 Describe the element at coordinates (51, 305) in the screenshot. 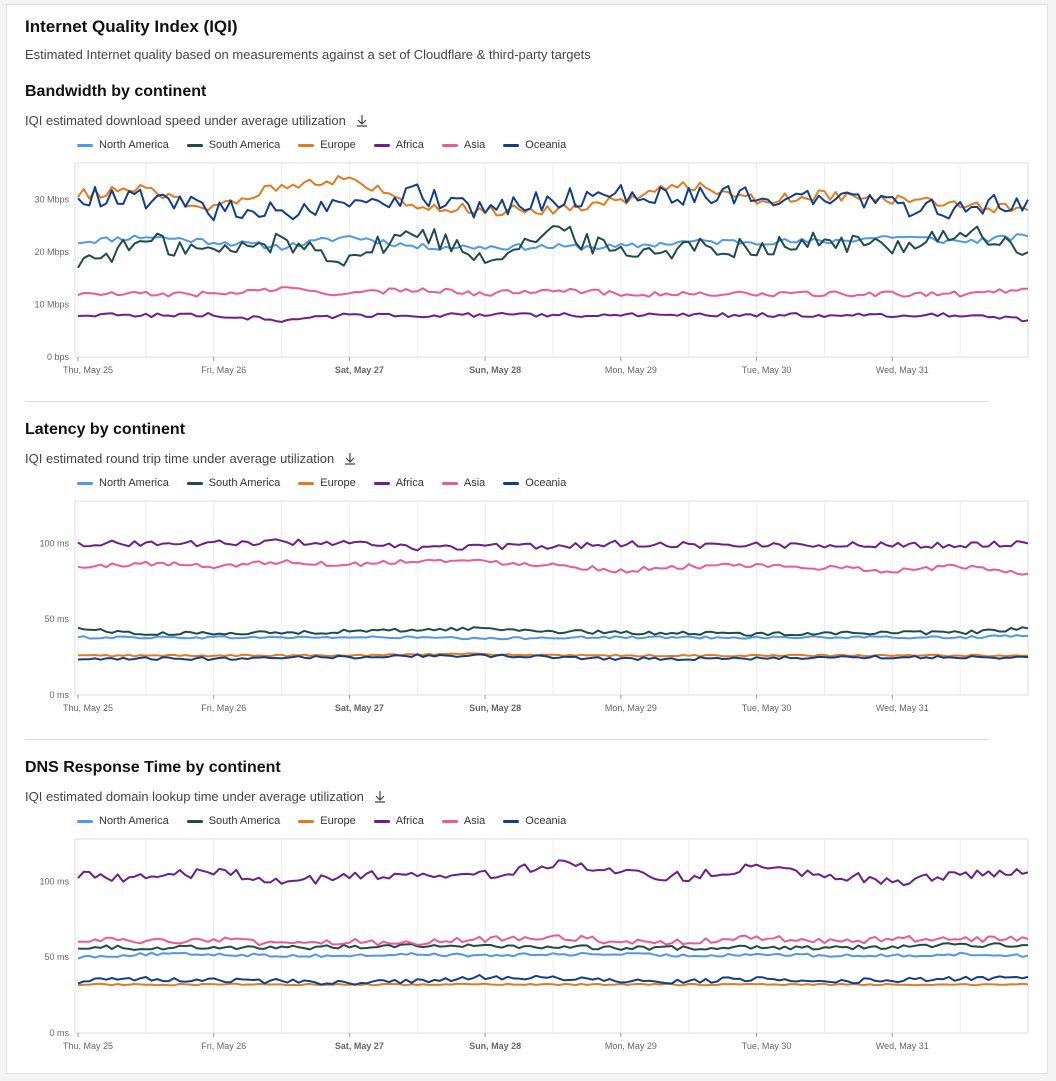

I see `y-tick-label: 10 Mbps` at that location.